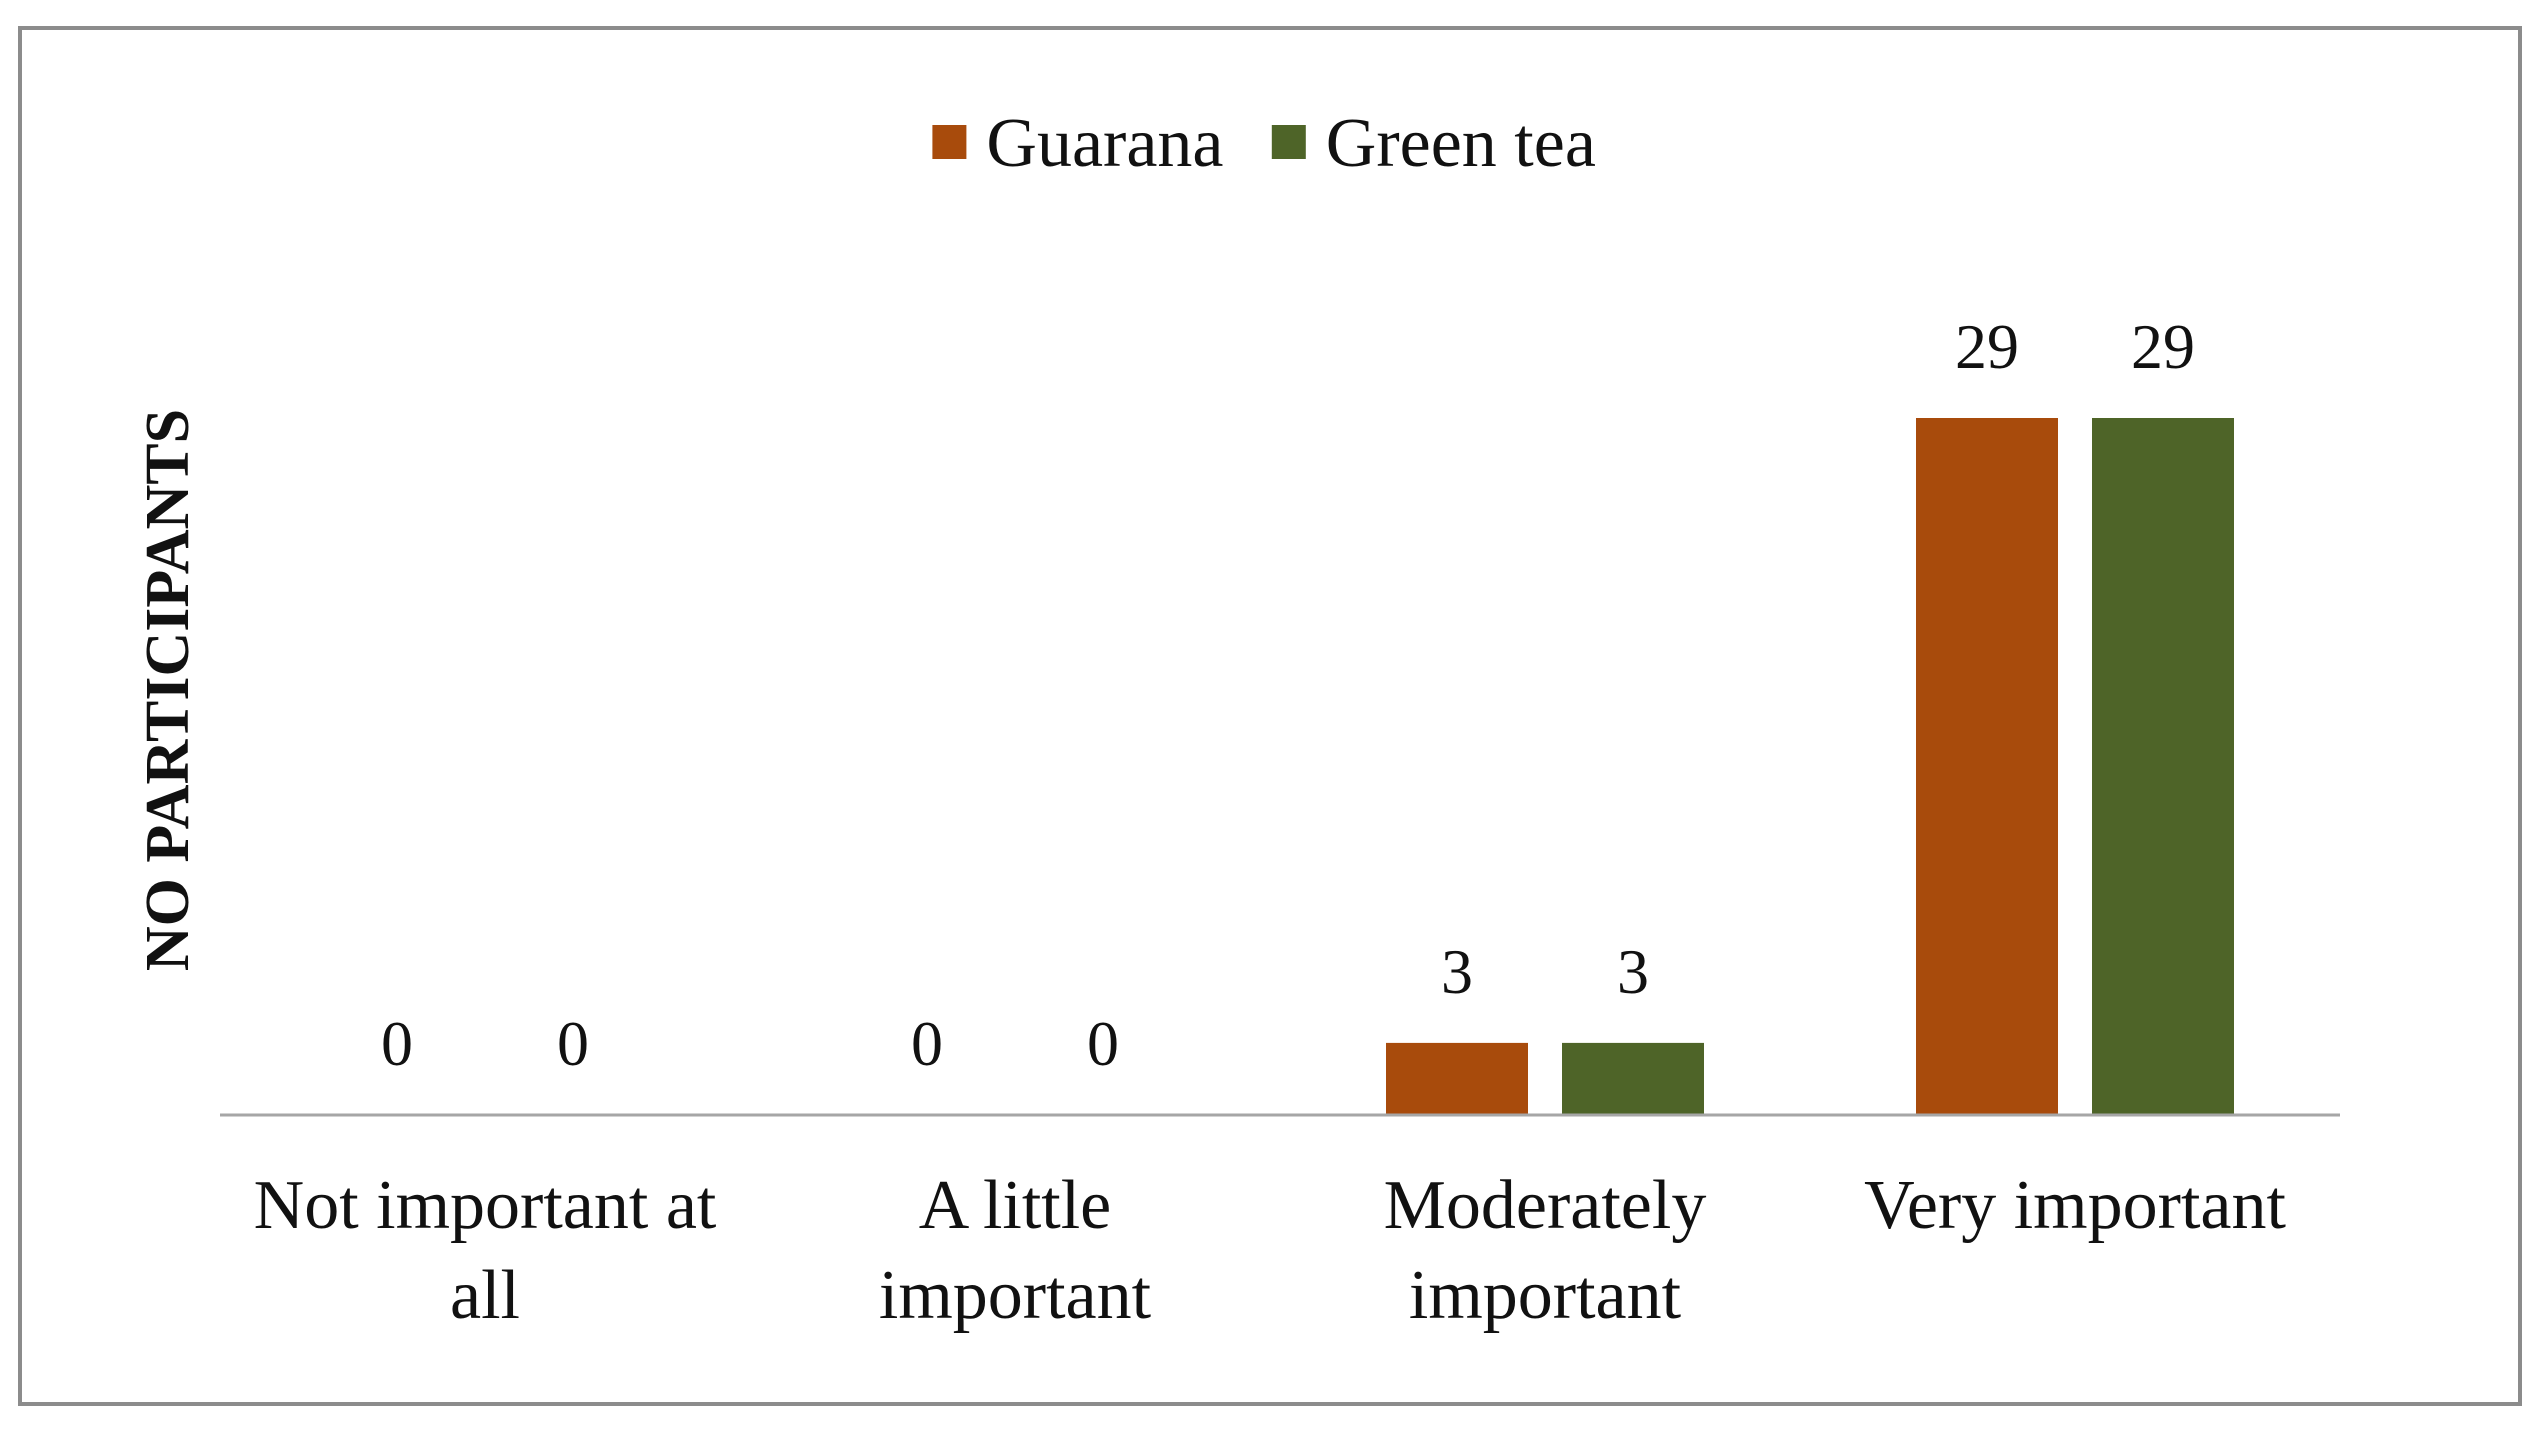 The width and height of the screenshot is (2548, 1440). What do you see at coordinates (1461, 143) in the screenshot?
I see `legend-label: Green tea` at bounding box center [1461, 143].